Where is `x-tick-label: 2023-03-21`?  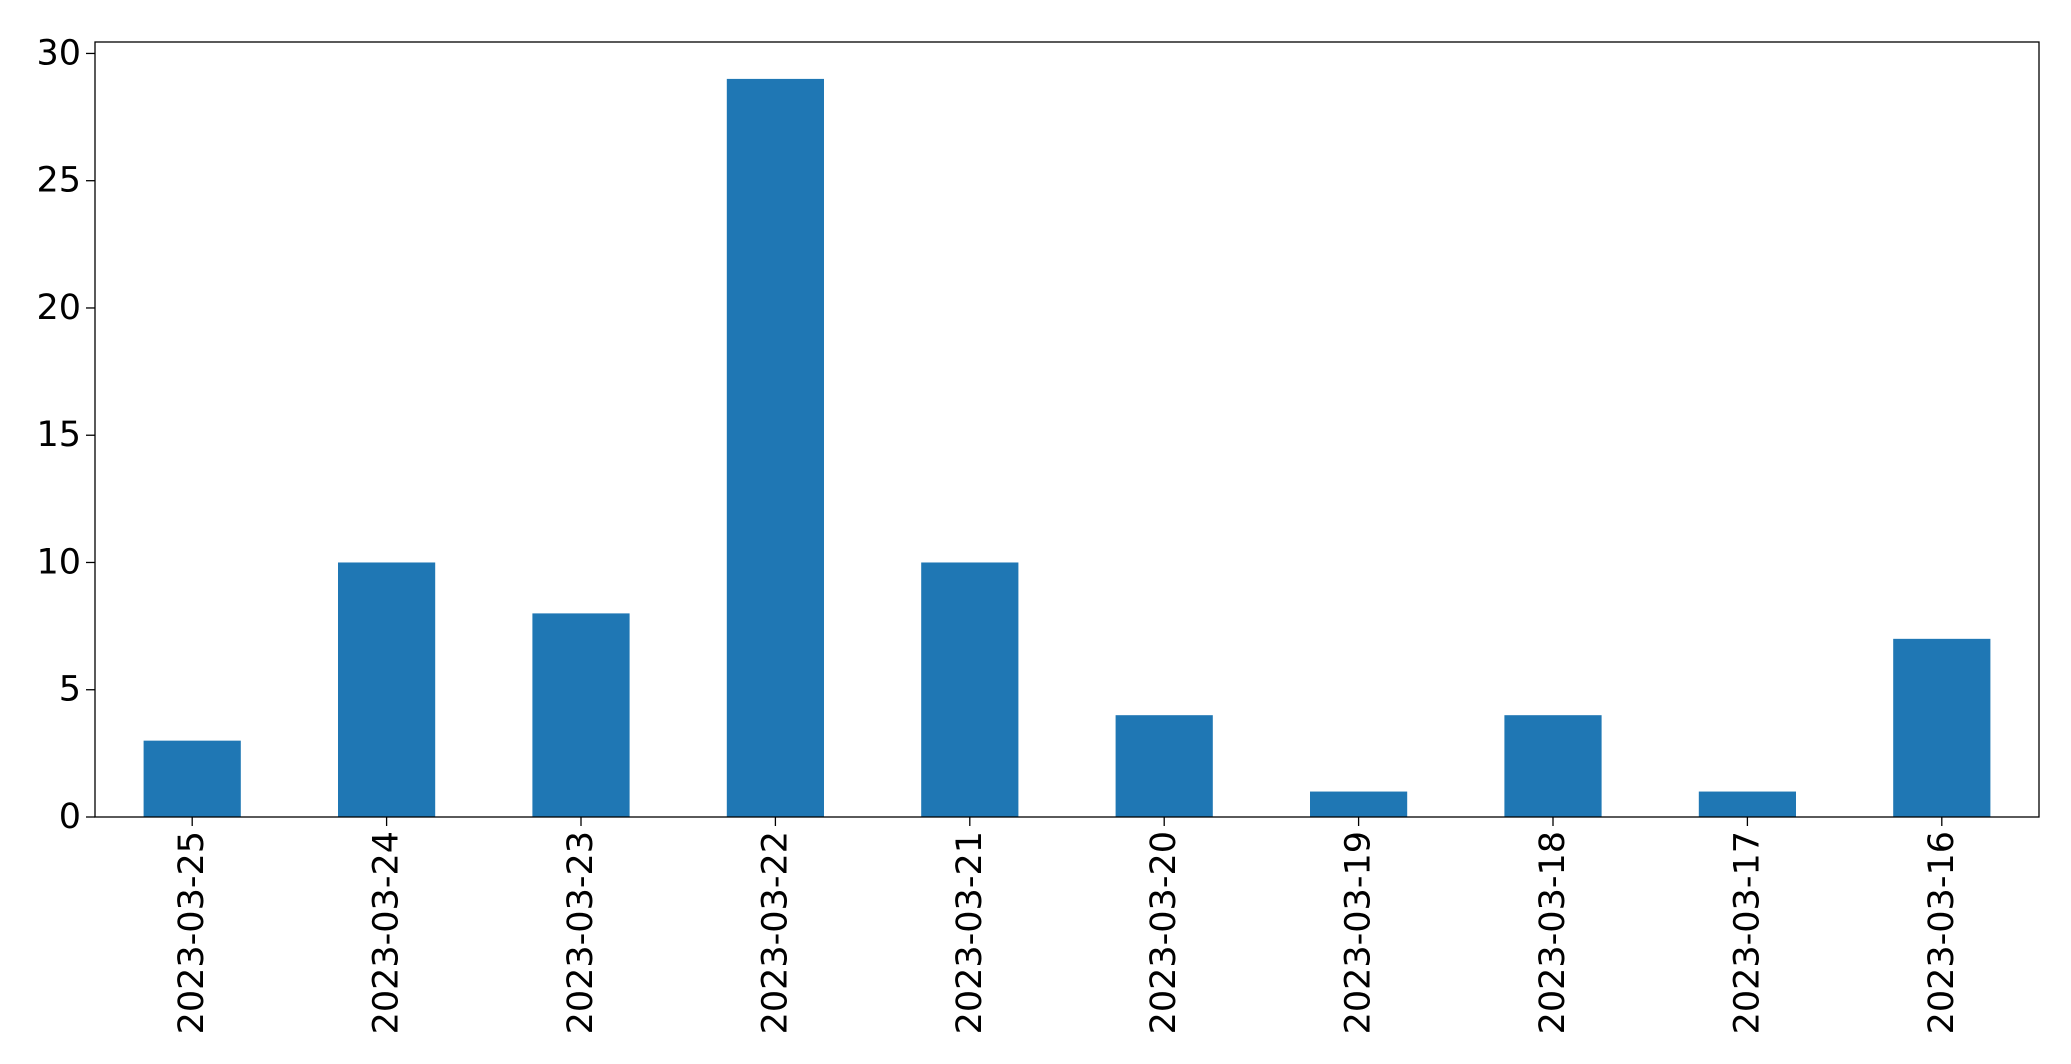 x-tick-label: 2023-03-21 is located at coordinates (970, 932).